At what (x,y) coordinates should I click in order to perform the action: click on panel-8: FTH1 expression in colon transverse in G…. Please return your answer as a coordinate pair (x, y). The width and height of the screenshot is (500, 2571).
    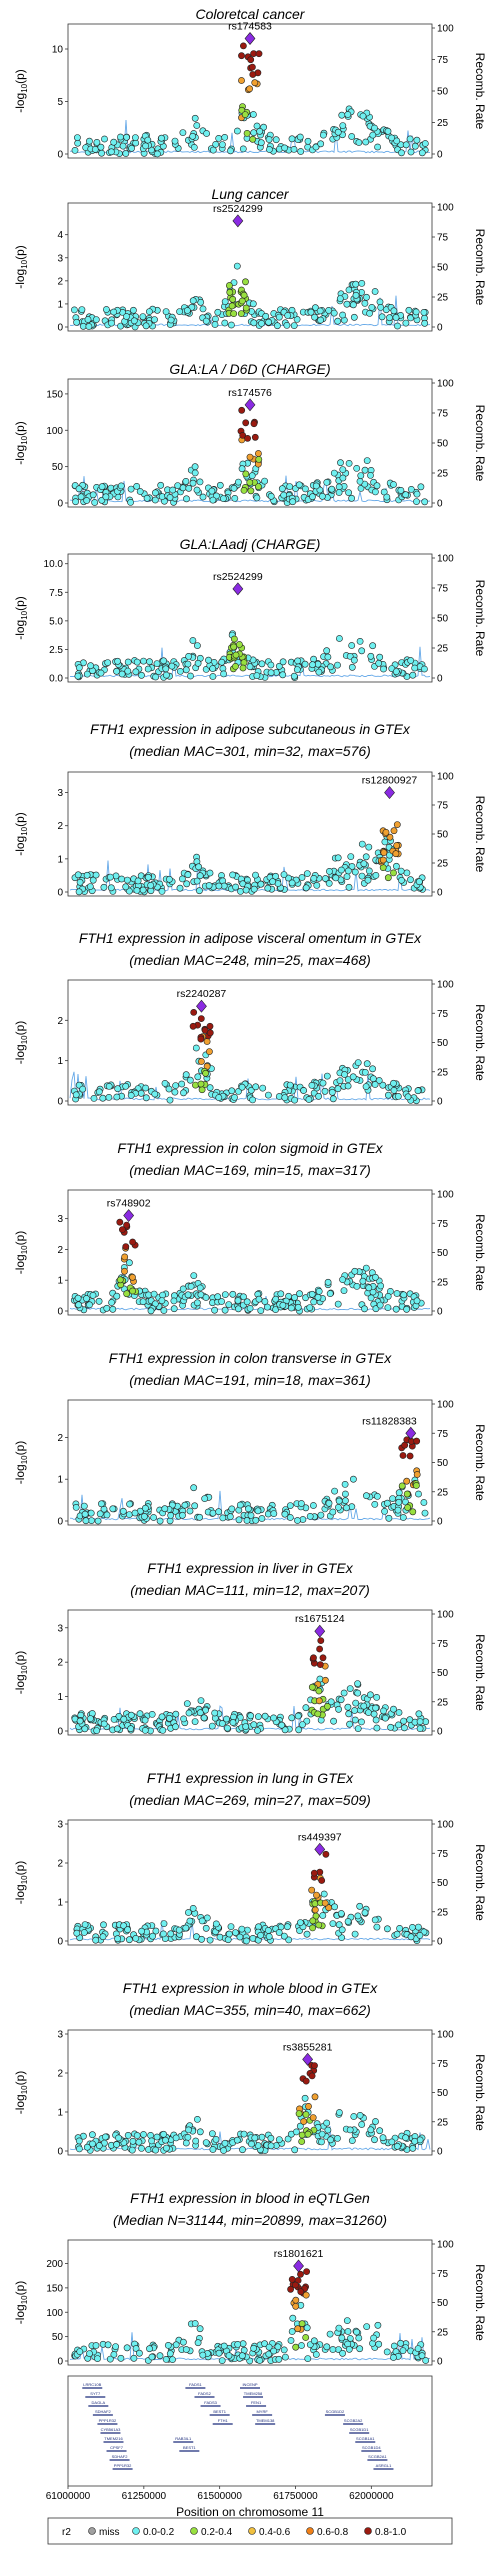
    Looking at the image, I should click on (250, 1439).